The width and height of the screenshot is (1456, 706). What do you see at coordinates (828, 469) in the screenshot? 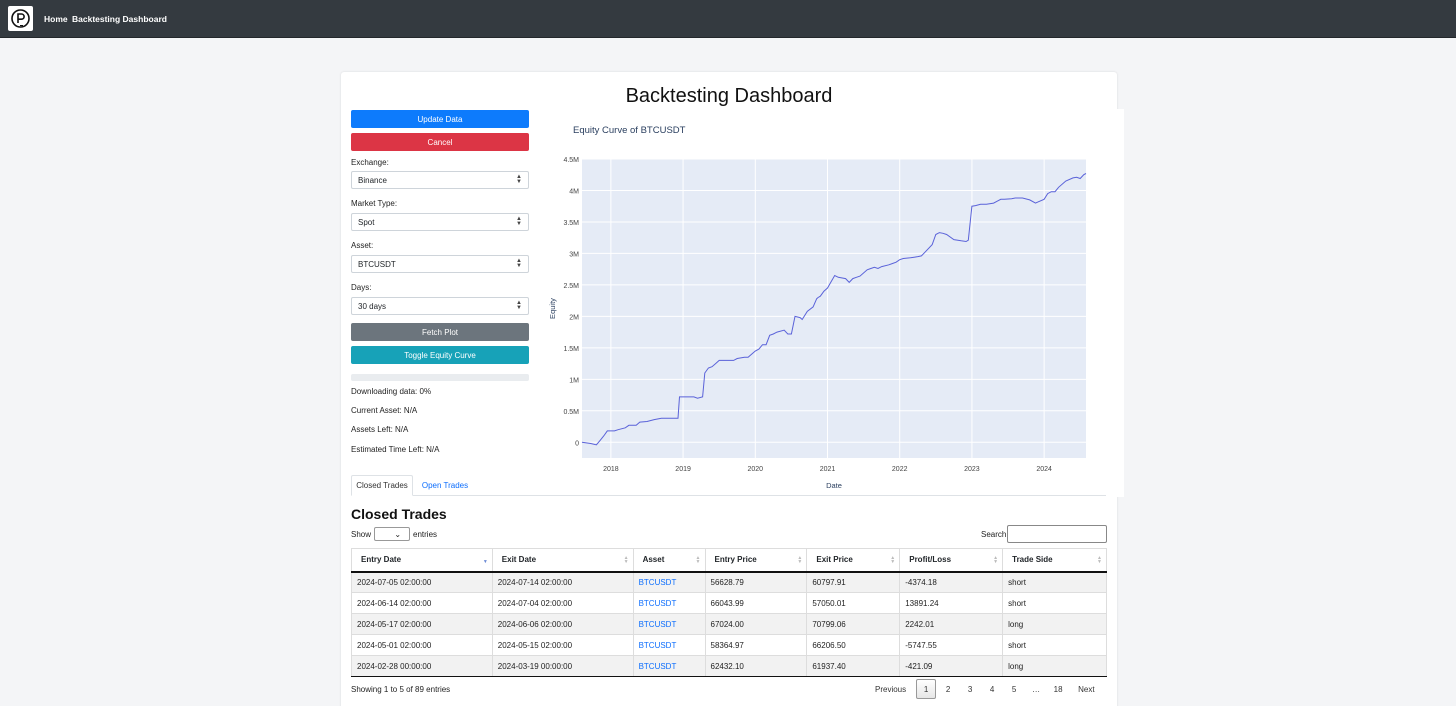
I see `x-tick-label: 2021` at bounding box center [828, 469].